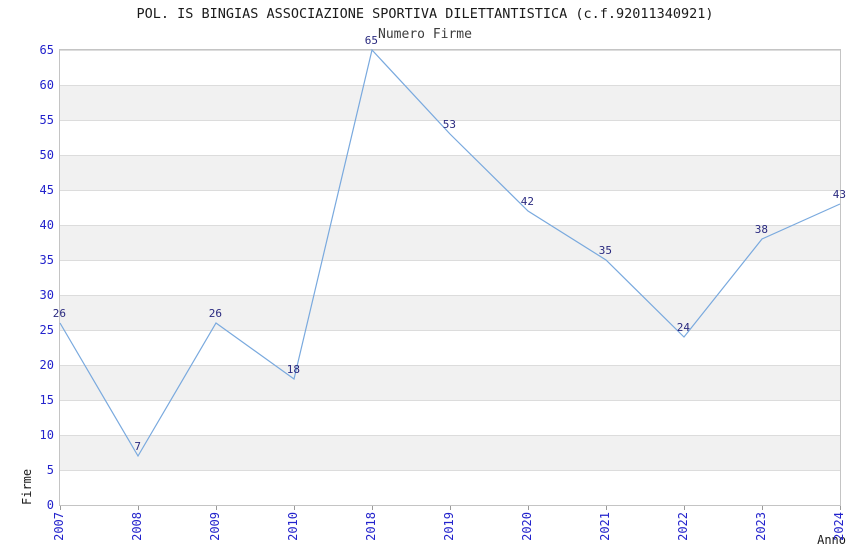 The height and width of the screenshot is (550, 850). Describe the element at coordinates (46, 120) in the screenshot. I see `y-tick-label: 55` at that location.